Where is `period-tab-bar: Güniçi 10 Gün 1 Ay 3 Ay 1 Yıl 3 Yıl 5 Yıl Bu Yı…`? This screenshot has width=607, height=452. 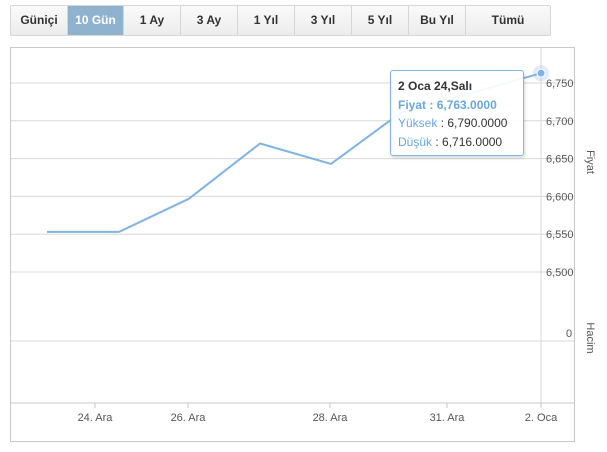
period-tab-bar: Güniçi 10 Gün 1 Ay 3 Ay 1 Yıl 3 Yıl 5 Yıl Bu Yı… is located at coordinates (280, 20).